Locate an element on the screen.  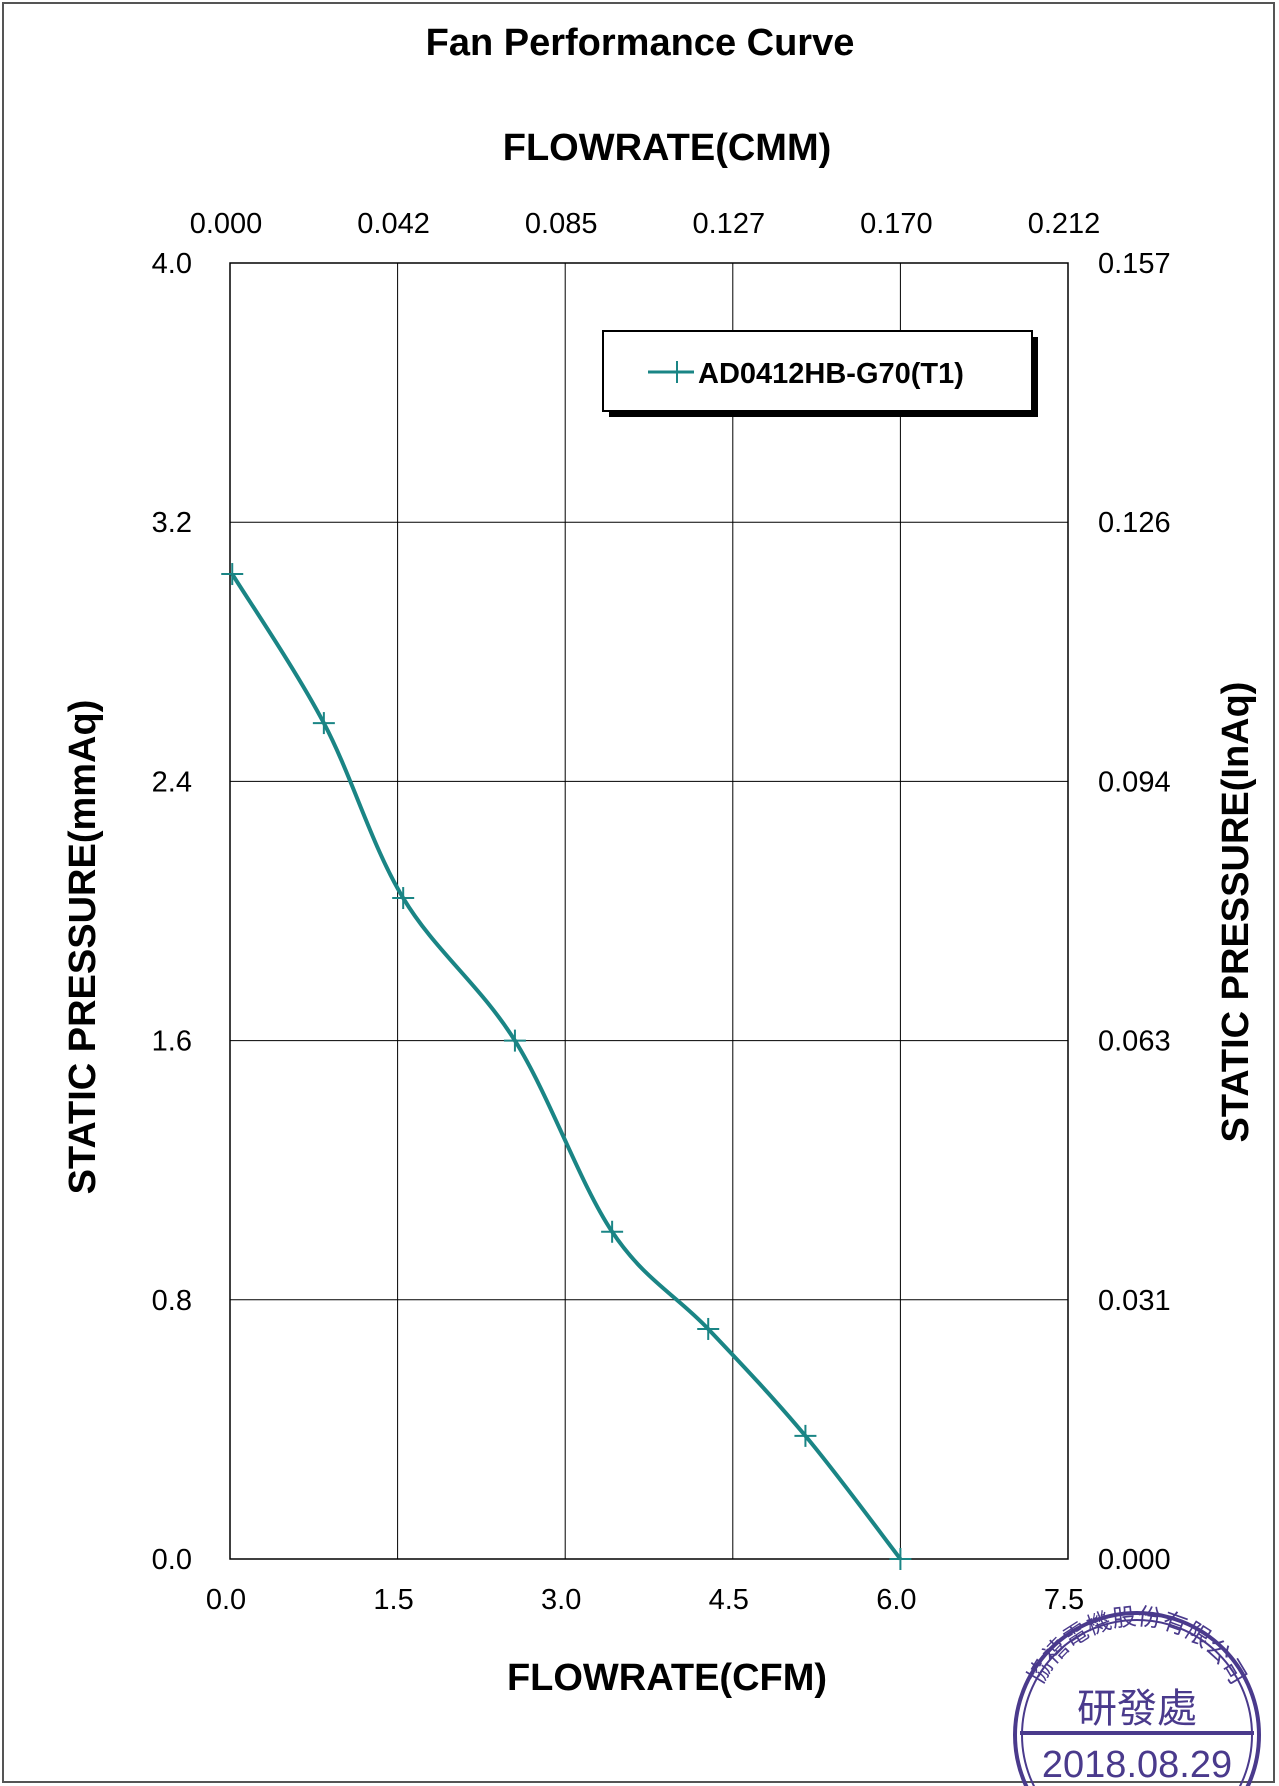
x-tick-label: 0.0 is located at coordinates (226, 1600).